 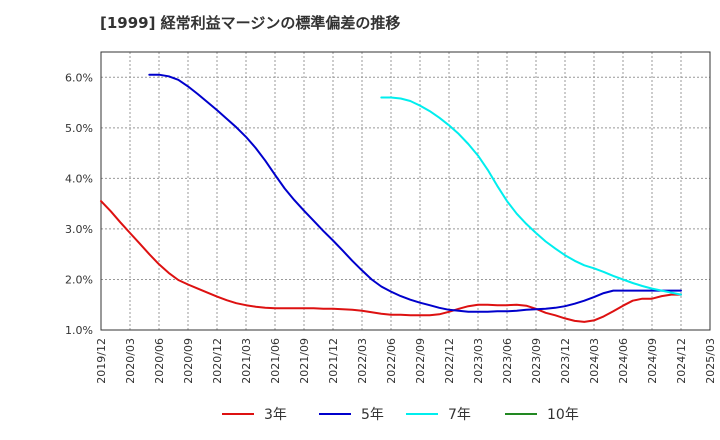 I want to click on legend: 3年 5年 7年 10年, so click(x=400, y=415).